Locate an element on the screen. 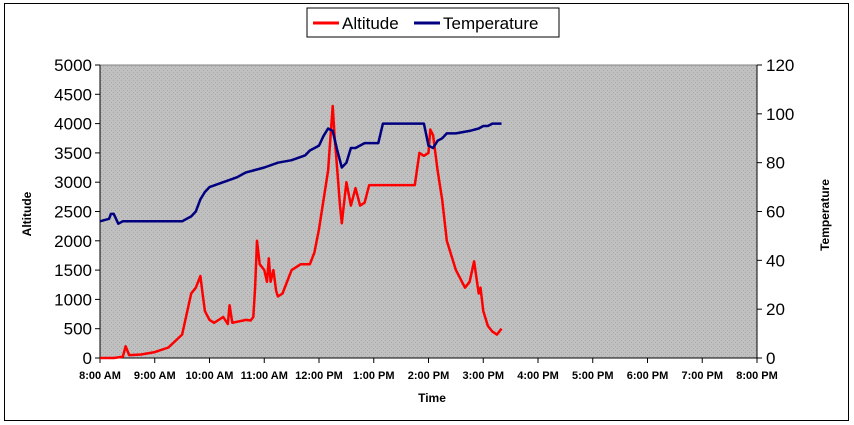  y-tick-label: 2500 is located at coordinates (73, 212).